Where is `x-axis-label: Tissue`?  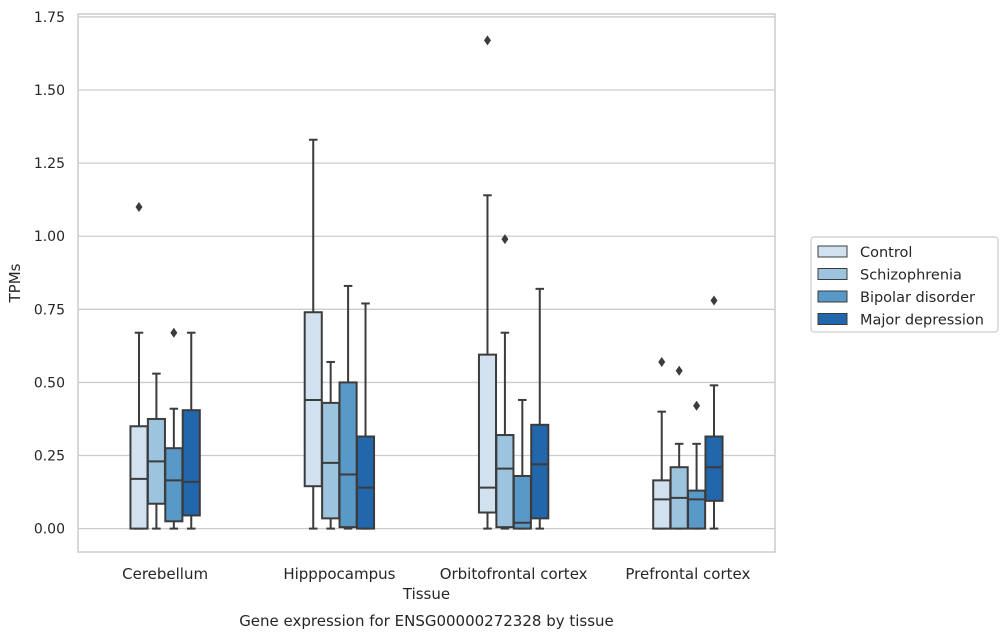 x-axis-label: Tissue is located at coordinates (426, 594).